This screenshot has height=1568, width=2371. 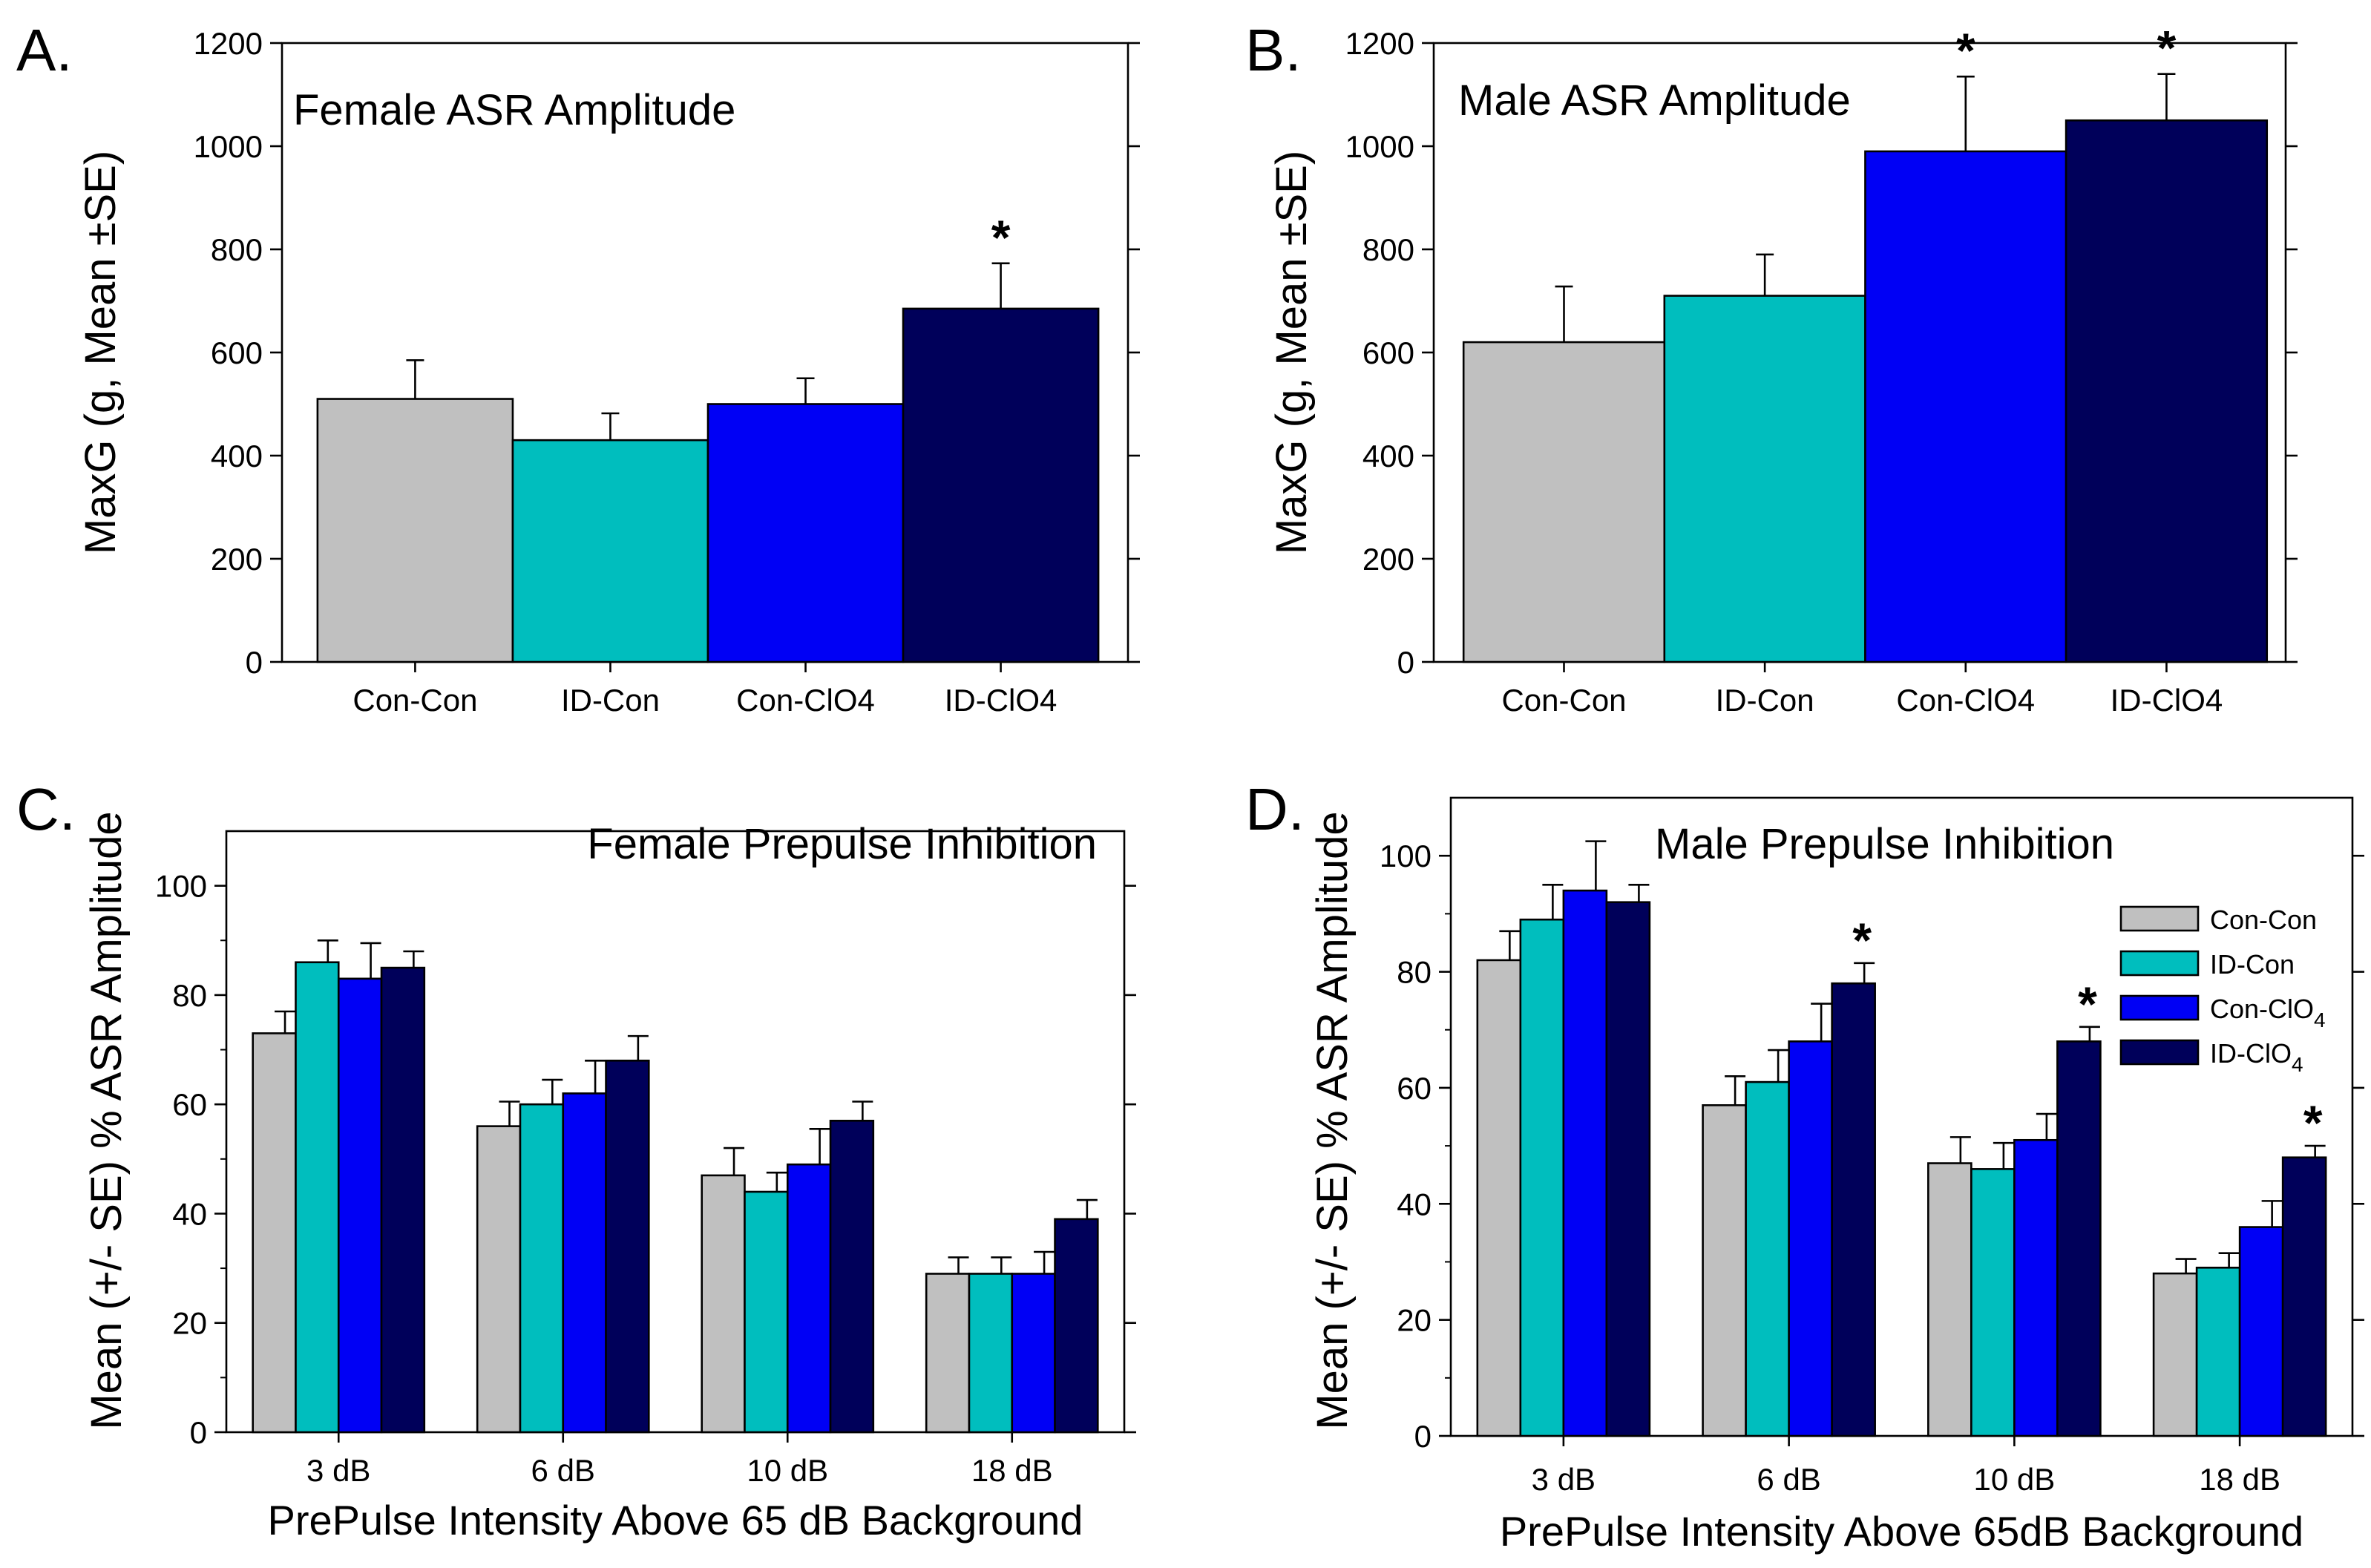 What do you see at coordinates (2268, 1013) in the screenshot?
I see `legend-label: Con-ClO4` at bounding box center [2268, 1013].